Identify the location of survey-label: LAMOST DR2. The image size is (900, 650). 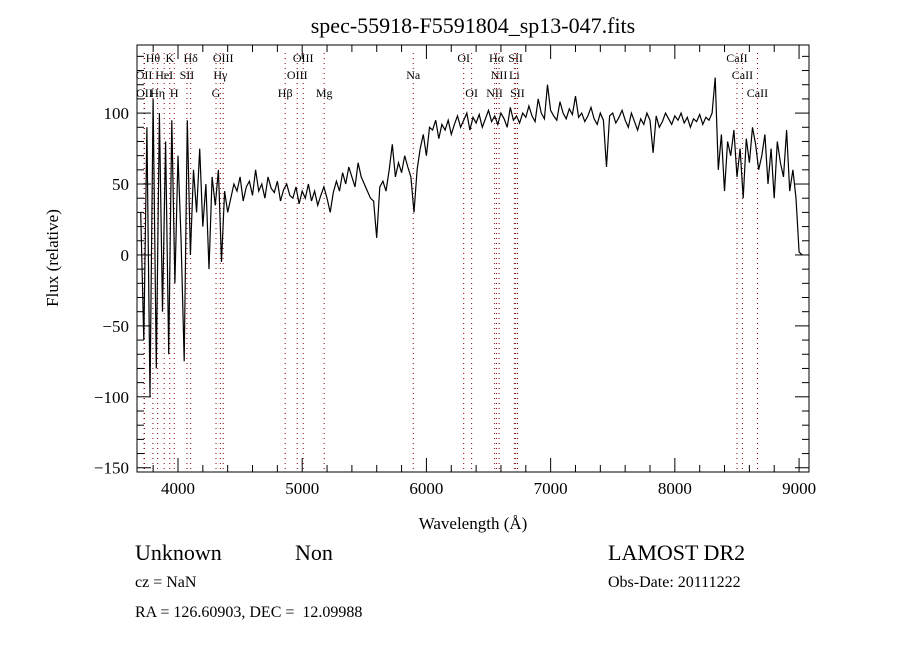
(677, 552).